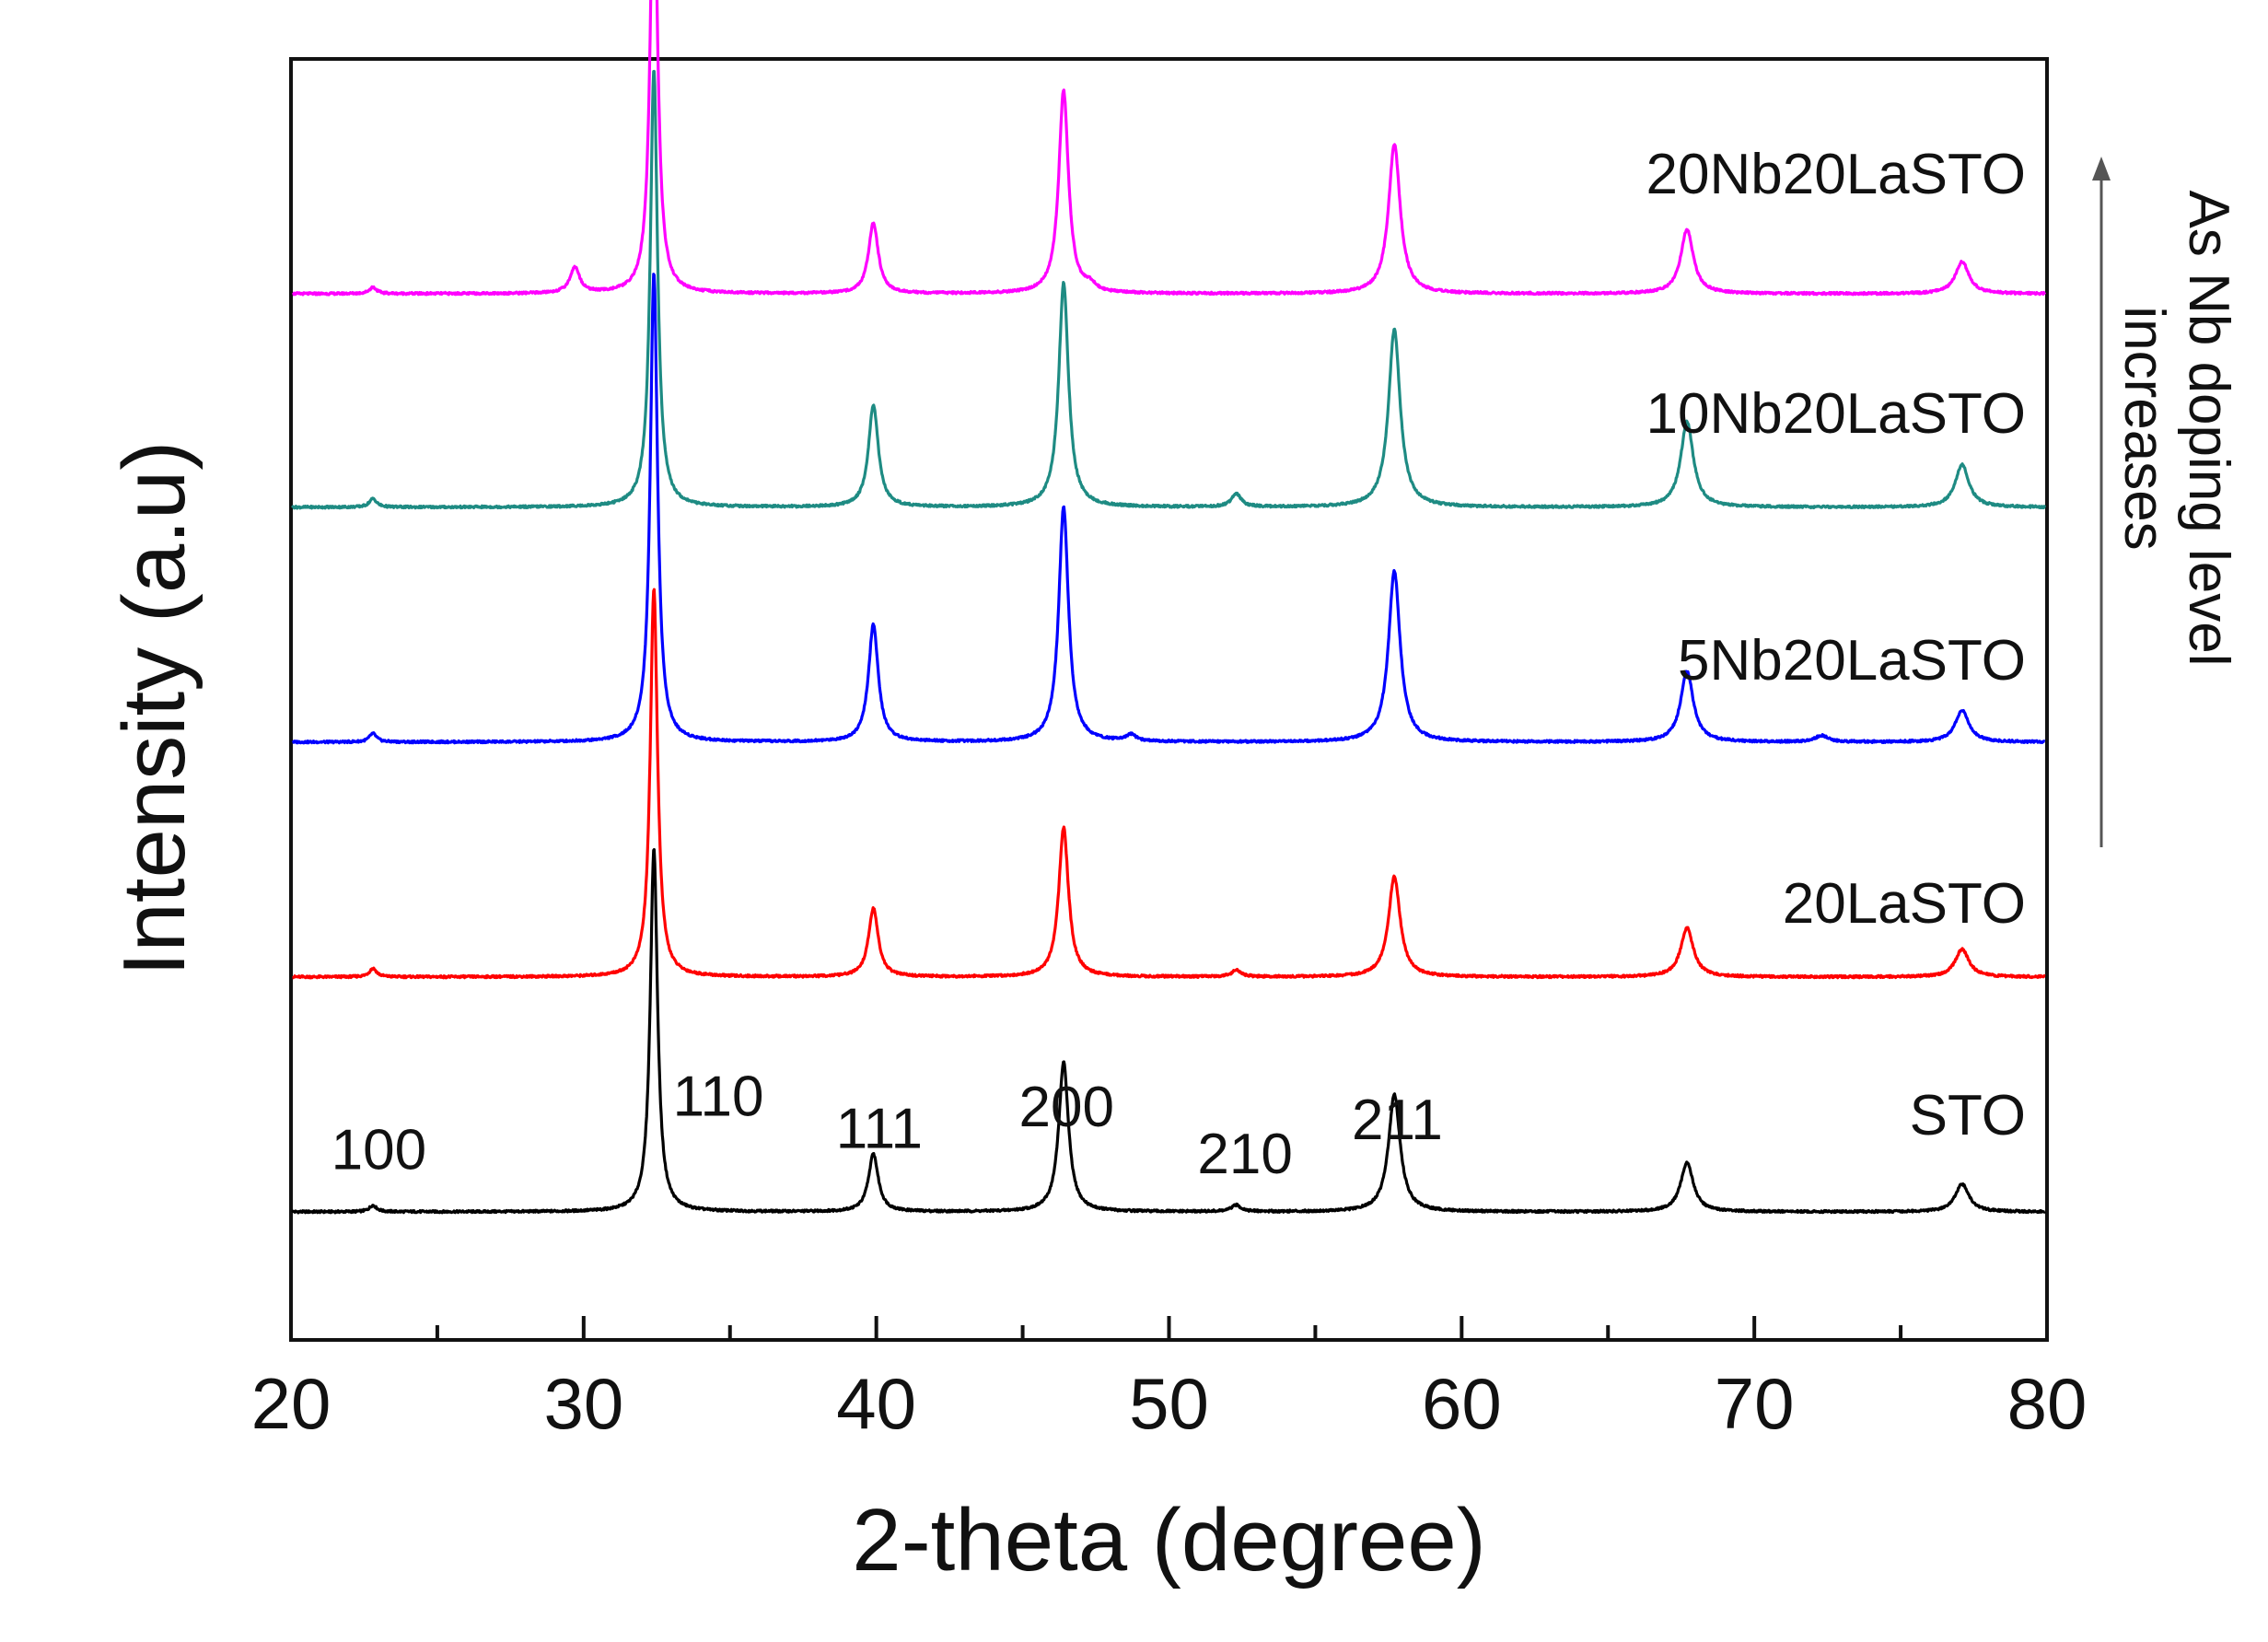  I want to click on peak-label-110: 110, so click(719, 1097).